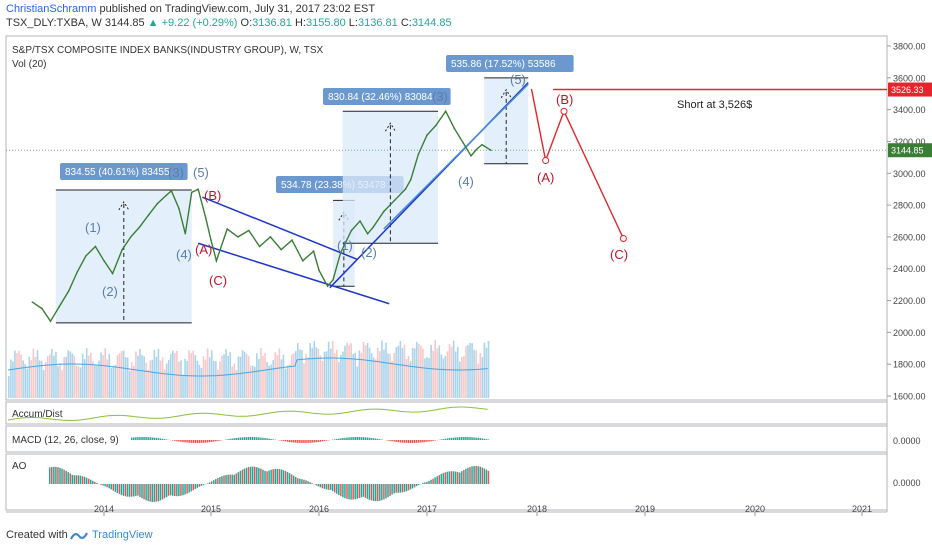 The image size is (932, 550). I want to click on author-link: ChristianSchramm, so click(51, 9).